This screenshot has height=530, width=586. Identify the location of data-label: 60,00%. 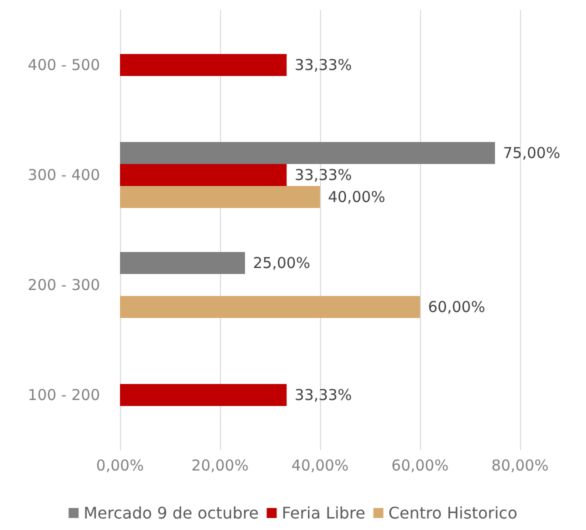
(457, 307).